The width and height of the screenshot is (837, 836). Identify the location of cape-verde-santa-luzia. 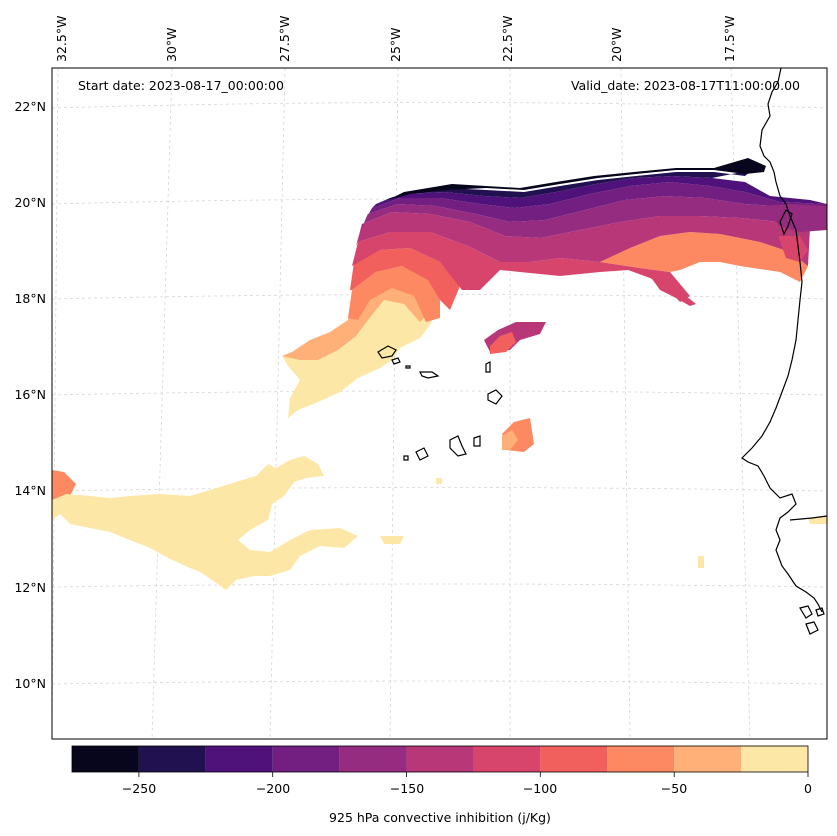
(408, 367).